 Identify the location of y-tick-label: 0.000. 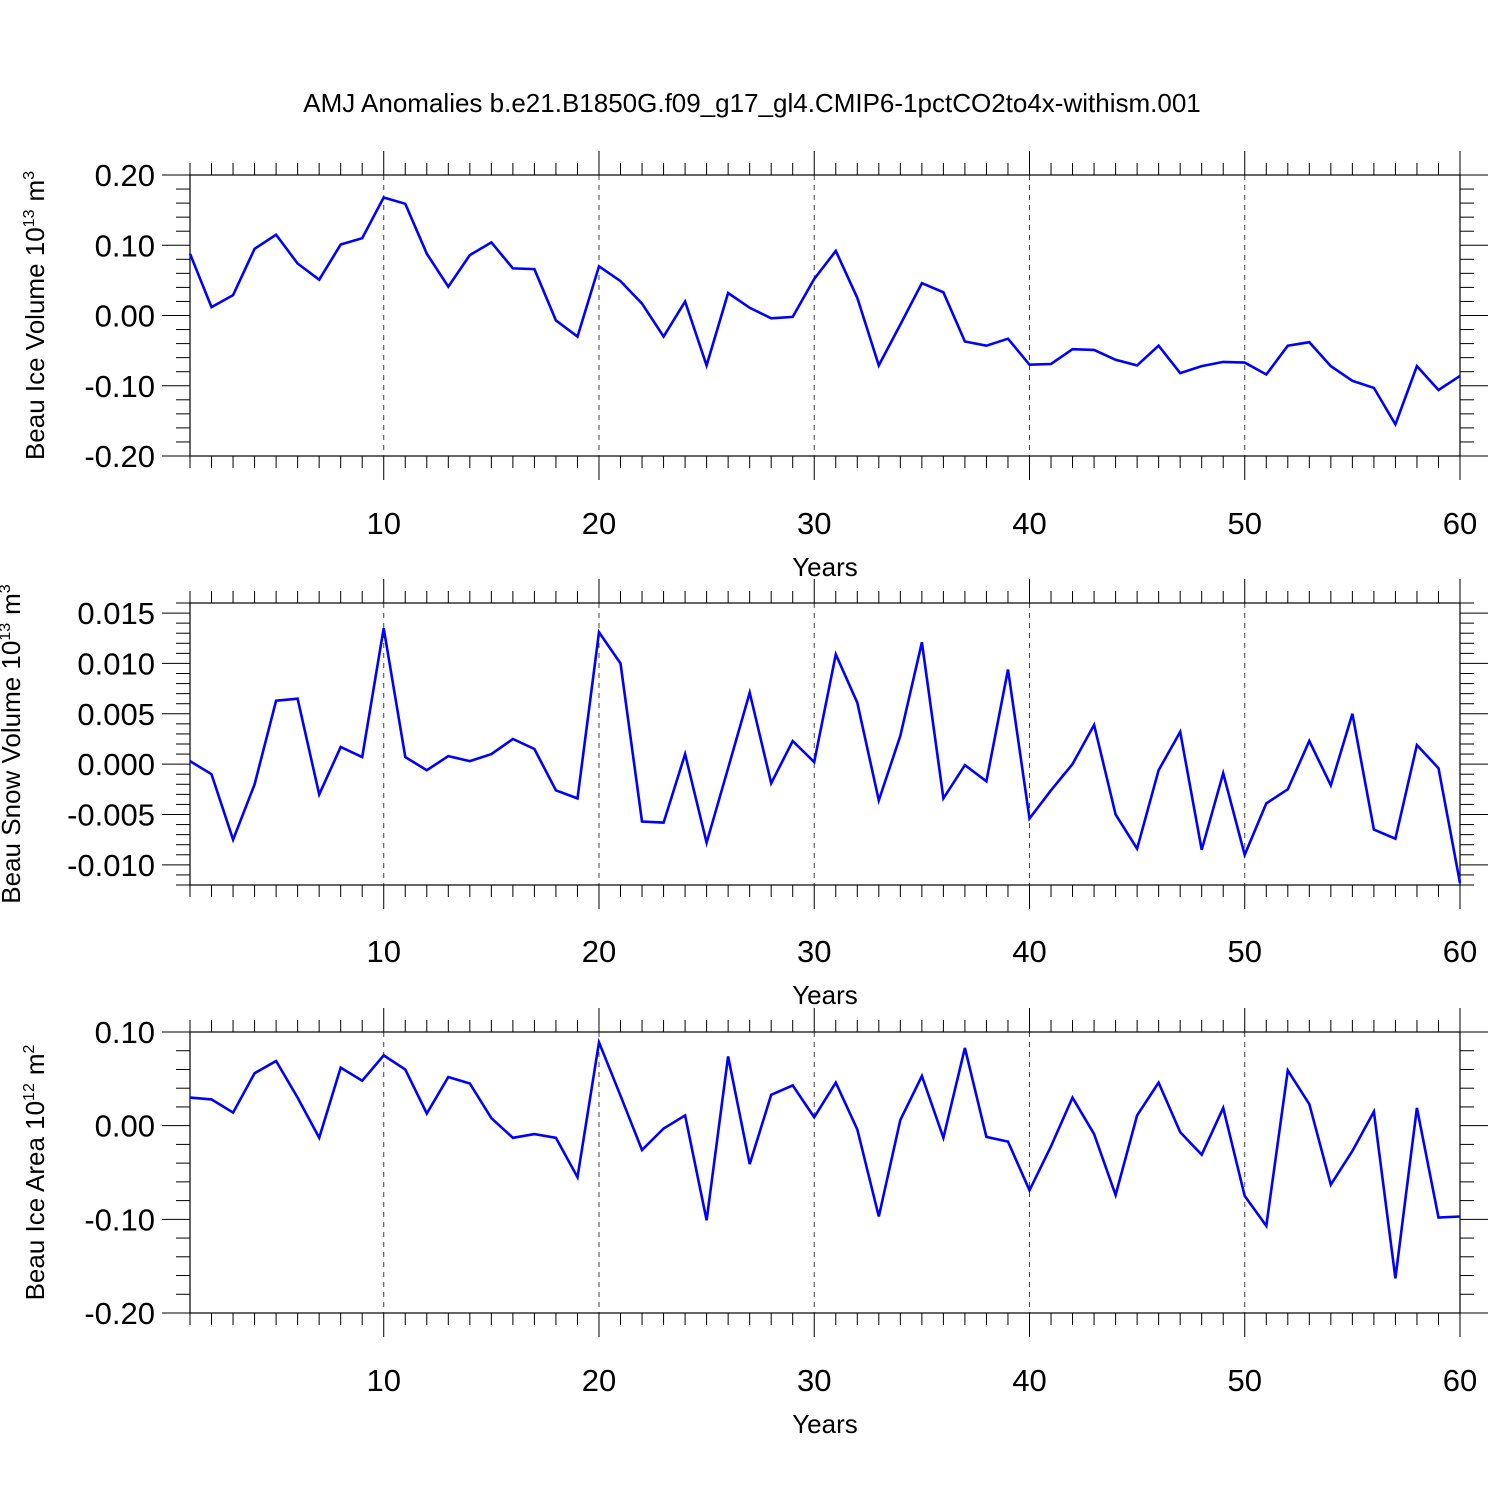
(116, 764).